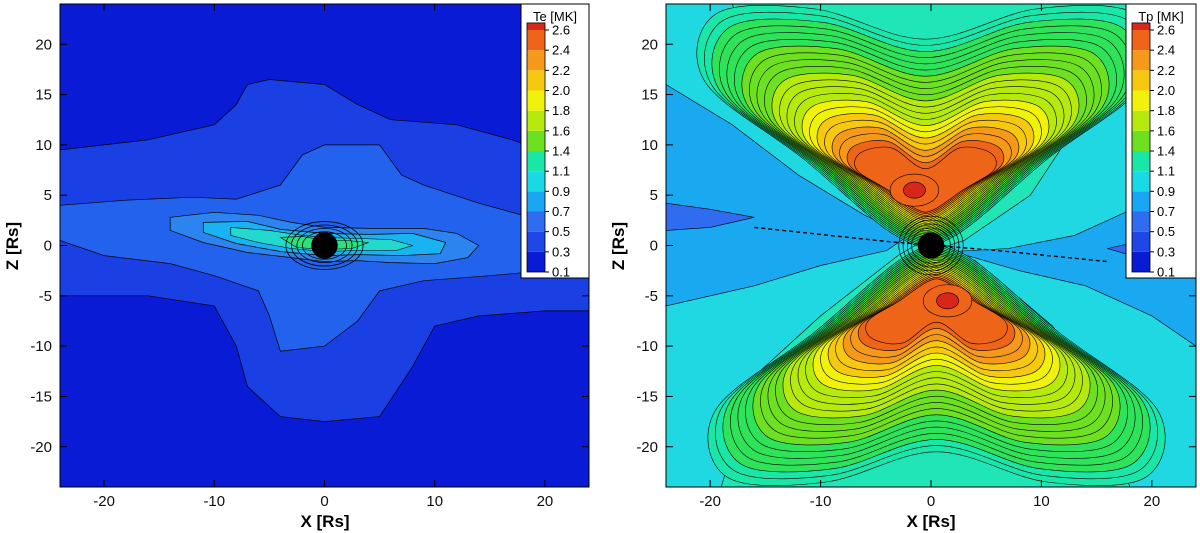 This screenshot has width=1200, height=533. I want to click on tp-contour-ring, so click(931, 245).